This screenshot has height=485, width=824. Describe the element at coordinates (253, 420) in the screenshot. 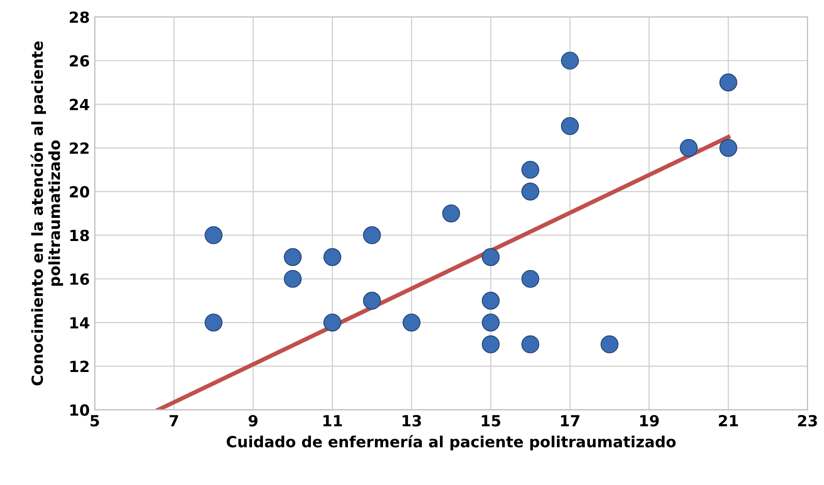

I see `x-tick-label: 9` at that location.